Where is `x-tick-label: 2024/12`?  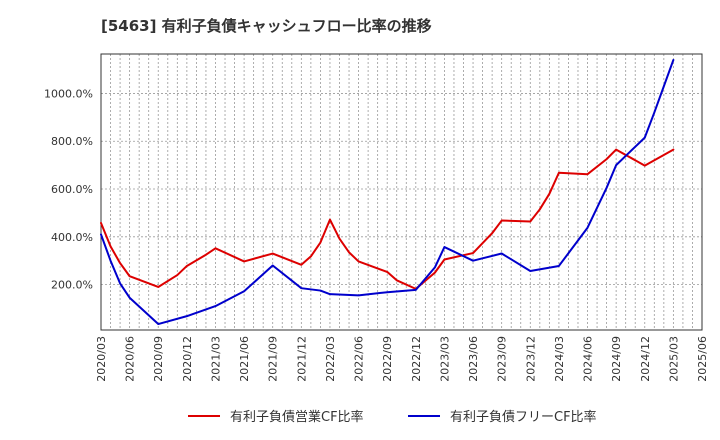 x-tick-label: 2024/12 is located at coordinates (645, 359).